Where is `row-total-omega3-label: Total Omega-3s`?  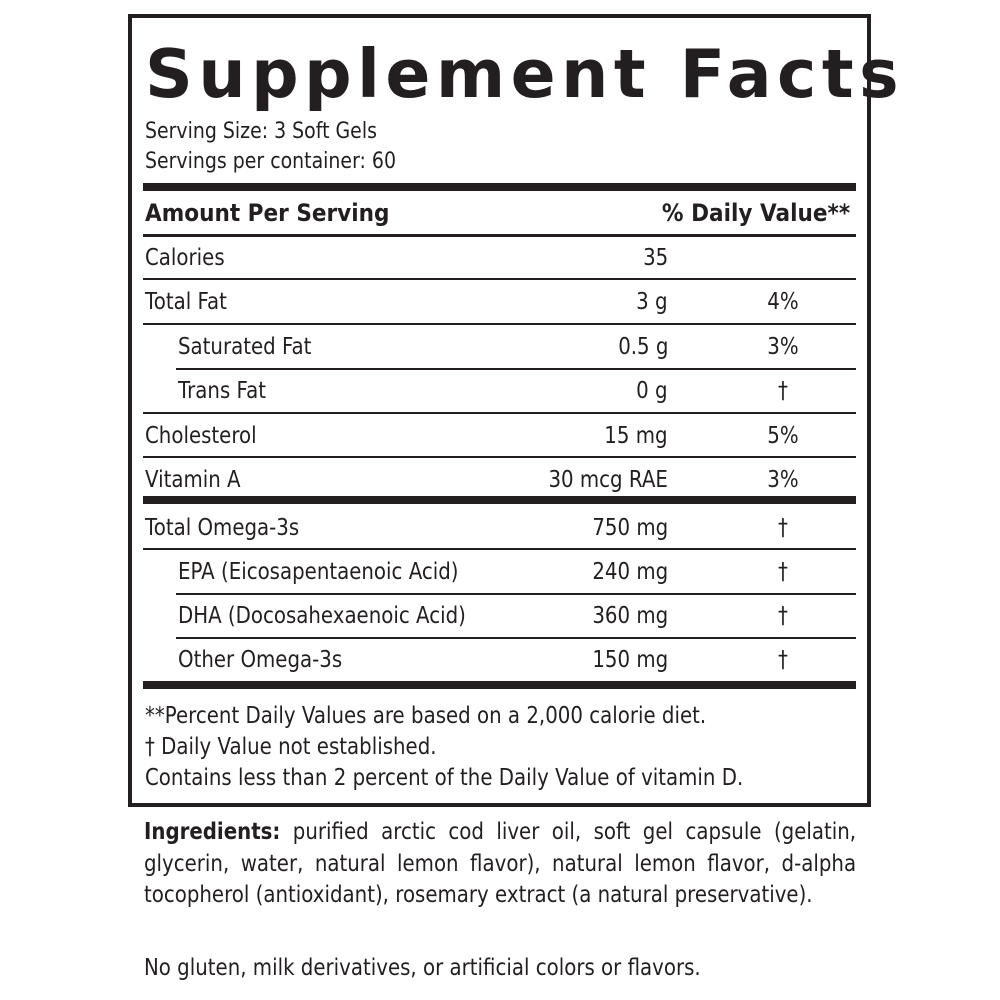
row-total-omega3-label: Total Omega-3s is located at coordinates (222, 528).